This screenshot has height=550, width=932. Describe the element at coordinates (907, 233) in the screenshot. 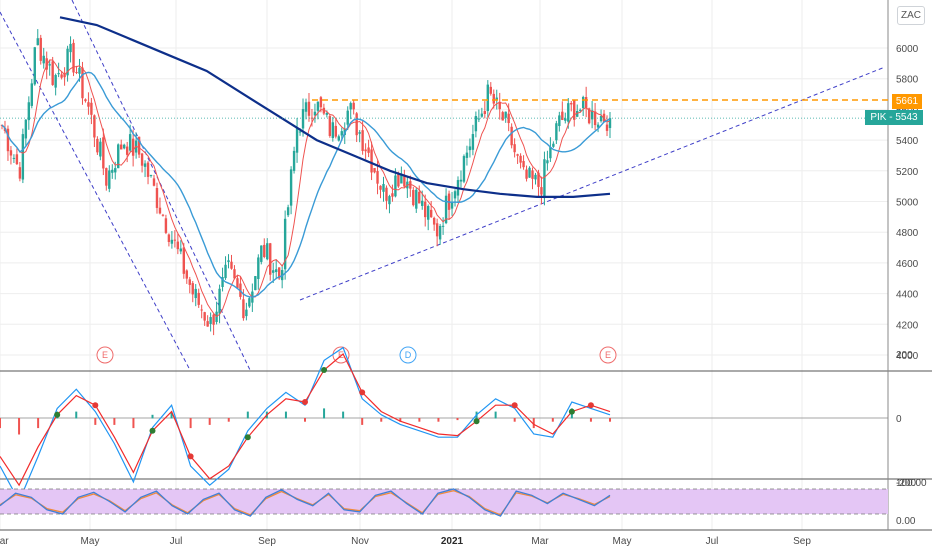

I see `price-tick-label: 4800` at that location.